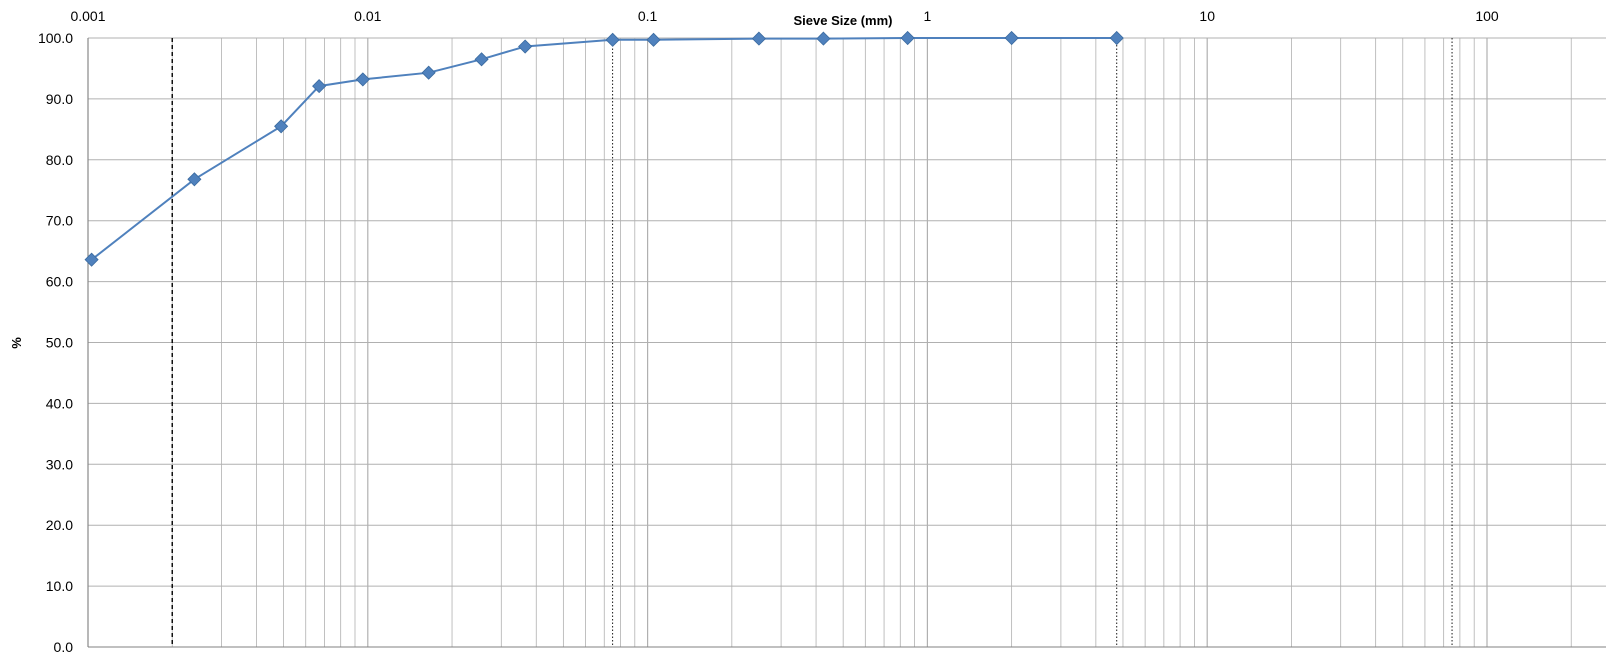  What do you see at coordinates (59, 282) in the screenshot?
I see `y-tick-label: 60.0` at bounding box center [59, 282].